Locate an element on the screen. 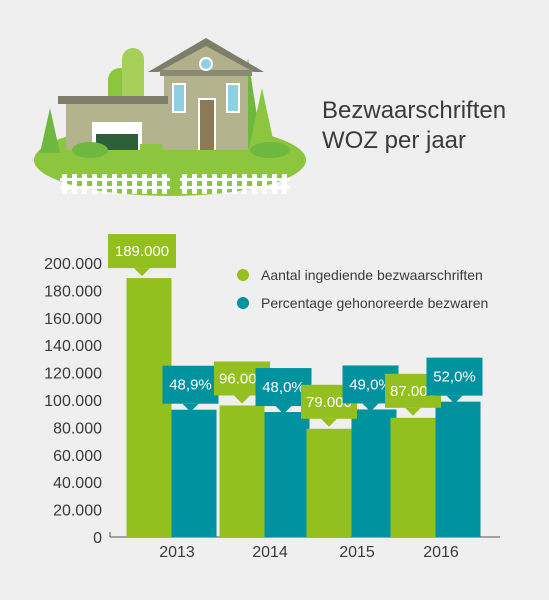  y-tick-label: 0 is located at coordinates (97, 538).